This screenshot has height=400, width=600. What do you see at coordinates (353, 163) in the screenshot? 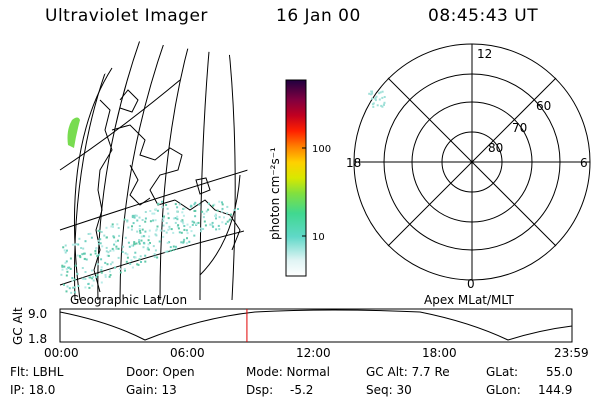
I see `mlt-label-dusk: 18` at bounding box center [353, 163].